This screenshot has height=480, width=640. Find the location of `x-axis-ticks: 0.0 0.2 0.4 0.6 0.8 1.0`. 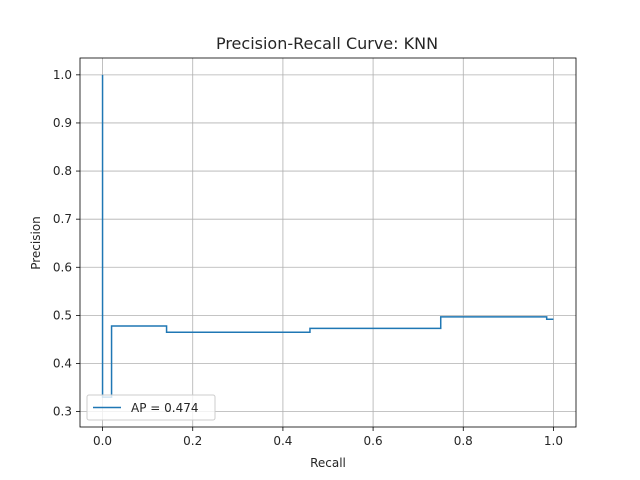

x-axis-ticks: 0.0 0.2 0.4 0.6 0.8 1.0 is located at coordinates (328, 437).